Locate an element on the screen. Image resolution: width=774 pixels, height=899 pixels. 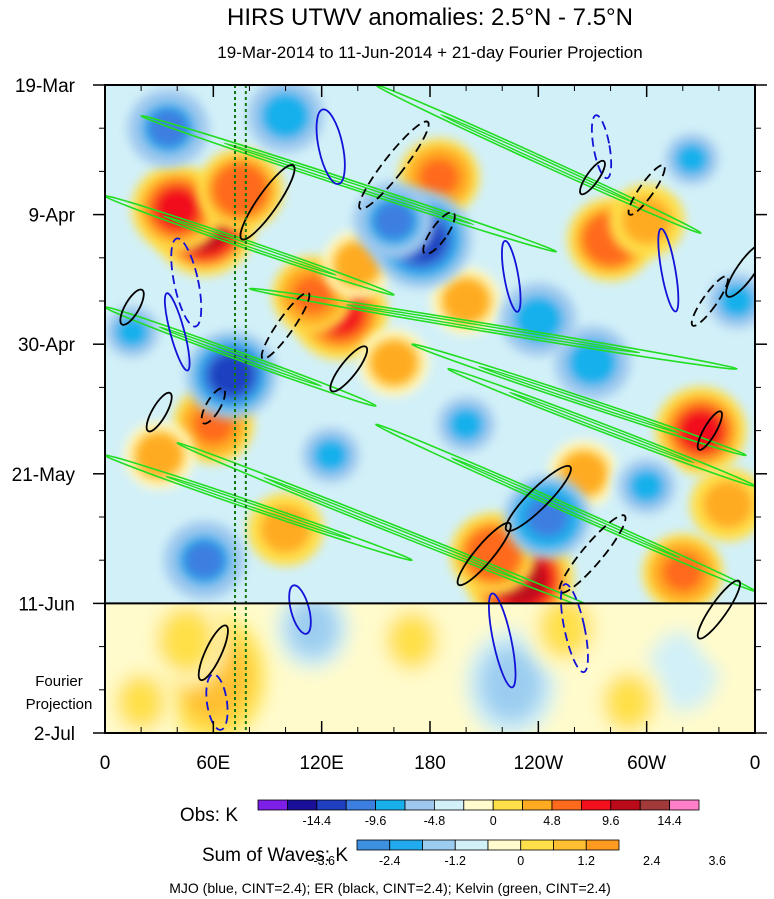
chart-title: HIRS UTWV anomalies: 2.5°N - 7.5°N is located at coordinates (430, 17).